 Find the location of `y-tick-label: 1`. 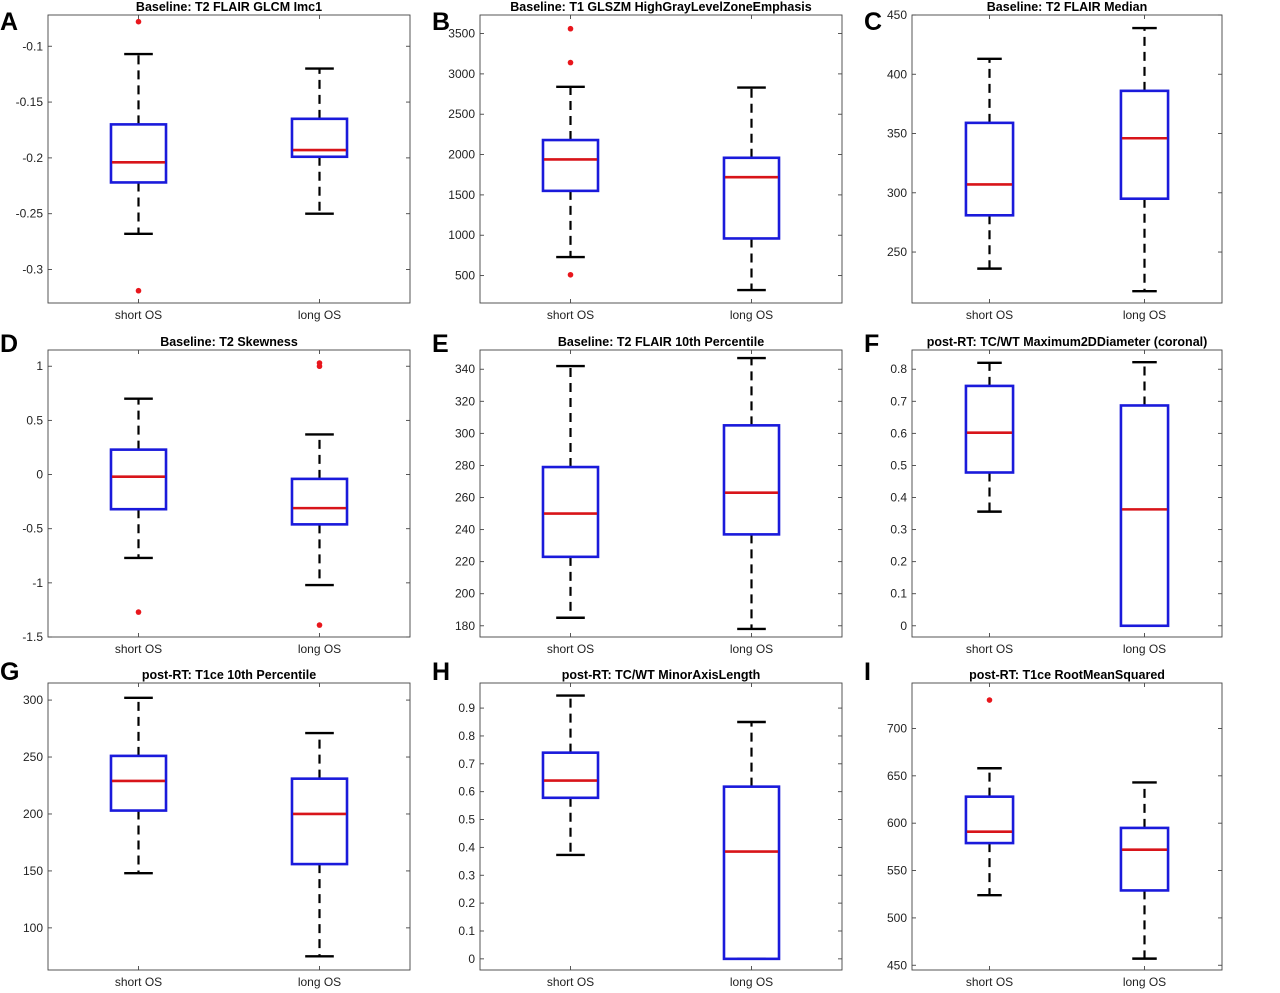

y-tick-label: 1 is located at coordinates (39, 366).